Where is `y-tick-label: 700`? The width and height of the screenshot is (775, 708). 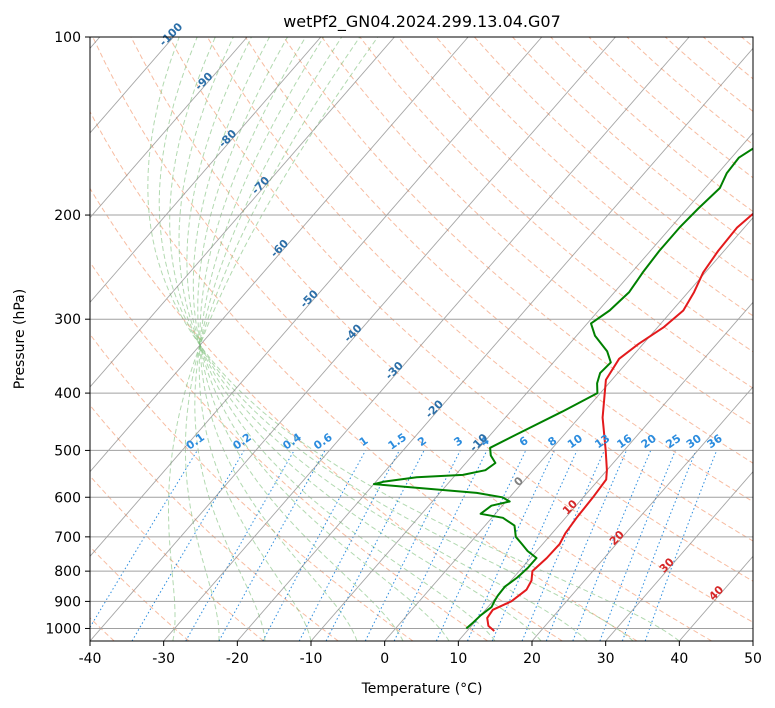 y-tick-label: 700 is located at coordinates (67, 538).